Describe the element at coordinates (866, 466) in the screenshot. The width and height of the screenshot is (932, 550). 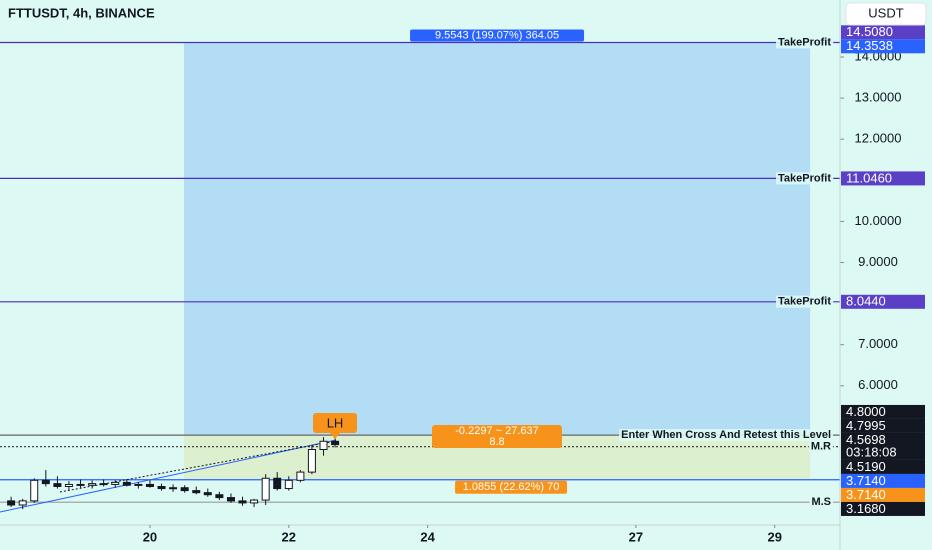
I see `price-label: 4.5190` at that location.